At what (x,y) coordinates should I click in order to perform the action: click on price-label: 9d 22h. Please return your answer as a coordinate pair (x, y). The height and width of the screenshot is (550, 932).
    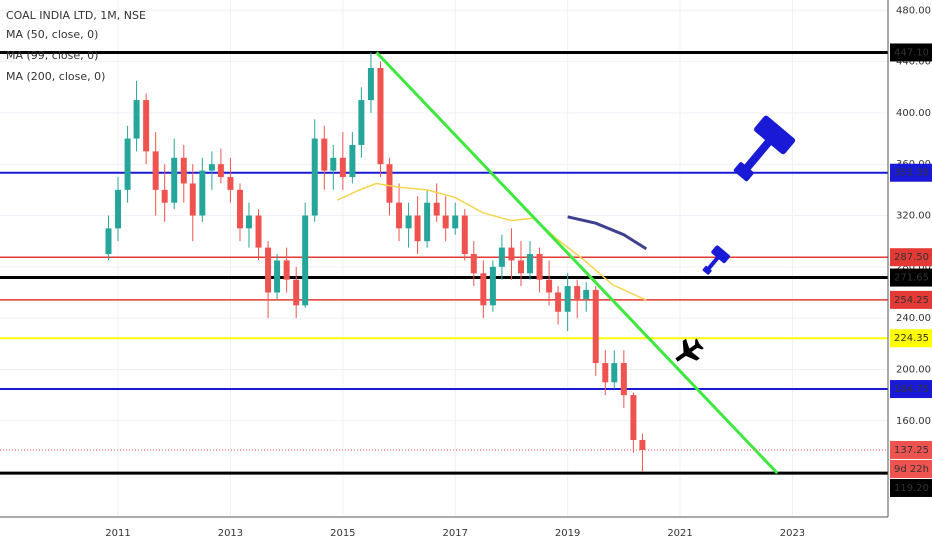
    Looking at the image, I should click on (911, 469).